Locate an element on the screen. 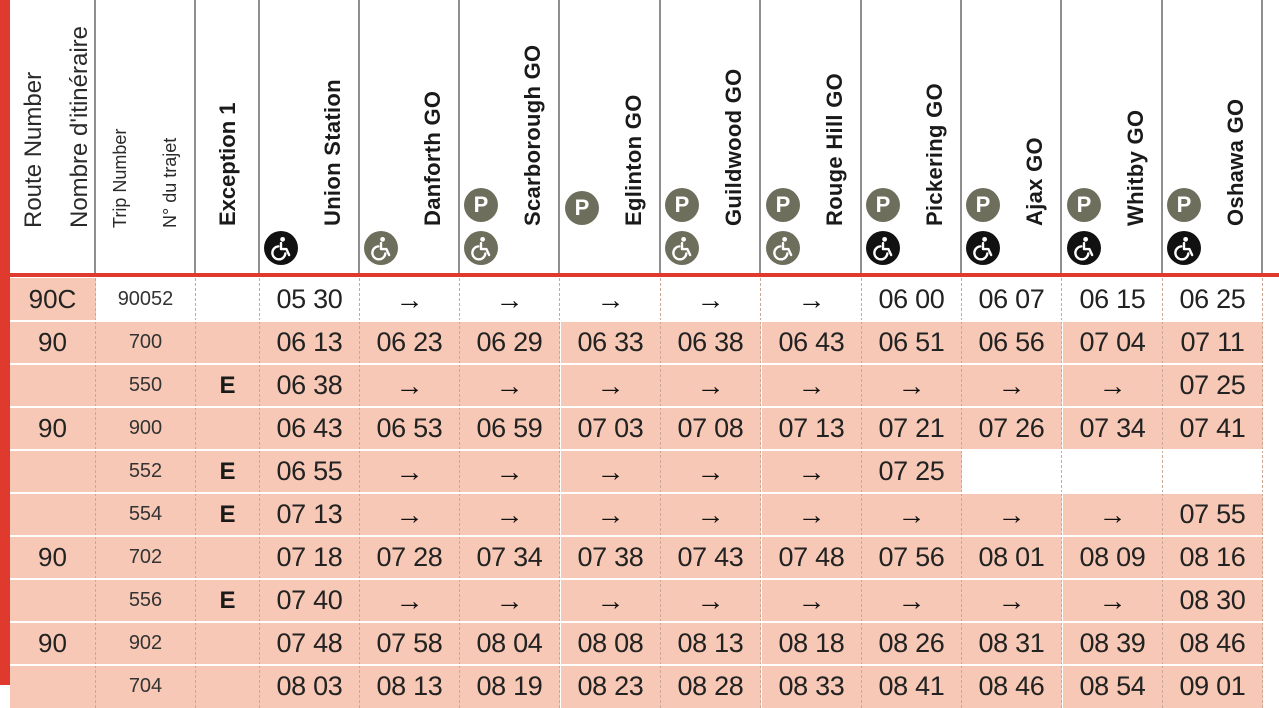 Image resolution: width=1279 pixels, height=708 pixels. time-cell: 06 38 is located at coordinates (711, 342).